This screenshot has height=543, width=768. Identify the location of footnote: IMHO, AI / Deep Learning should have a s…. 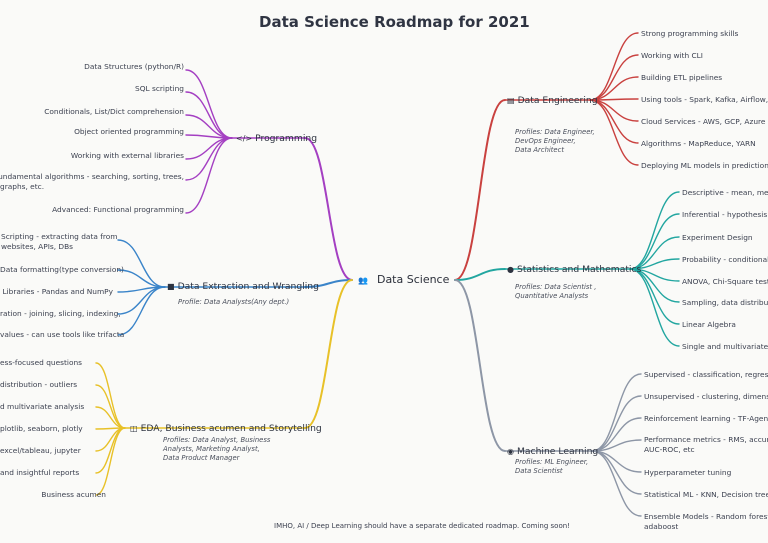
(422, 526).